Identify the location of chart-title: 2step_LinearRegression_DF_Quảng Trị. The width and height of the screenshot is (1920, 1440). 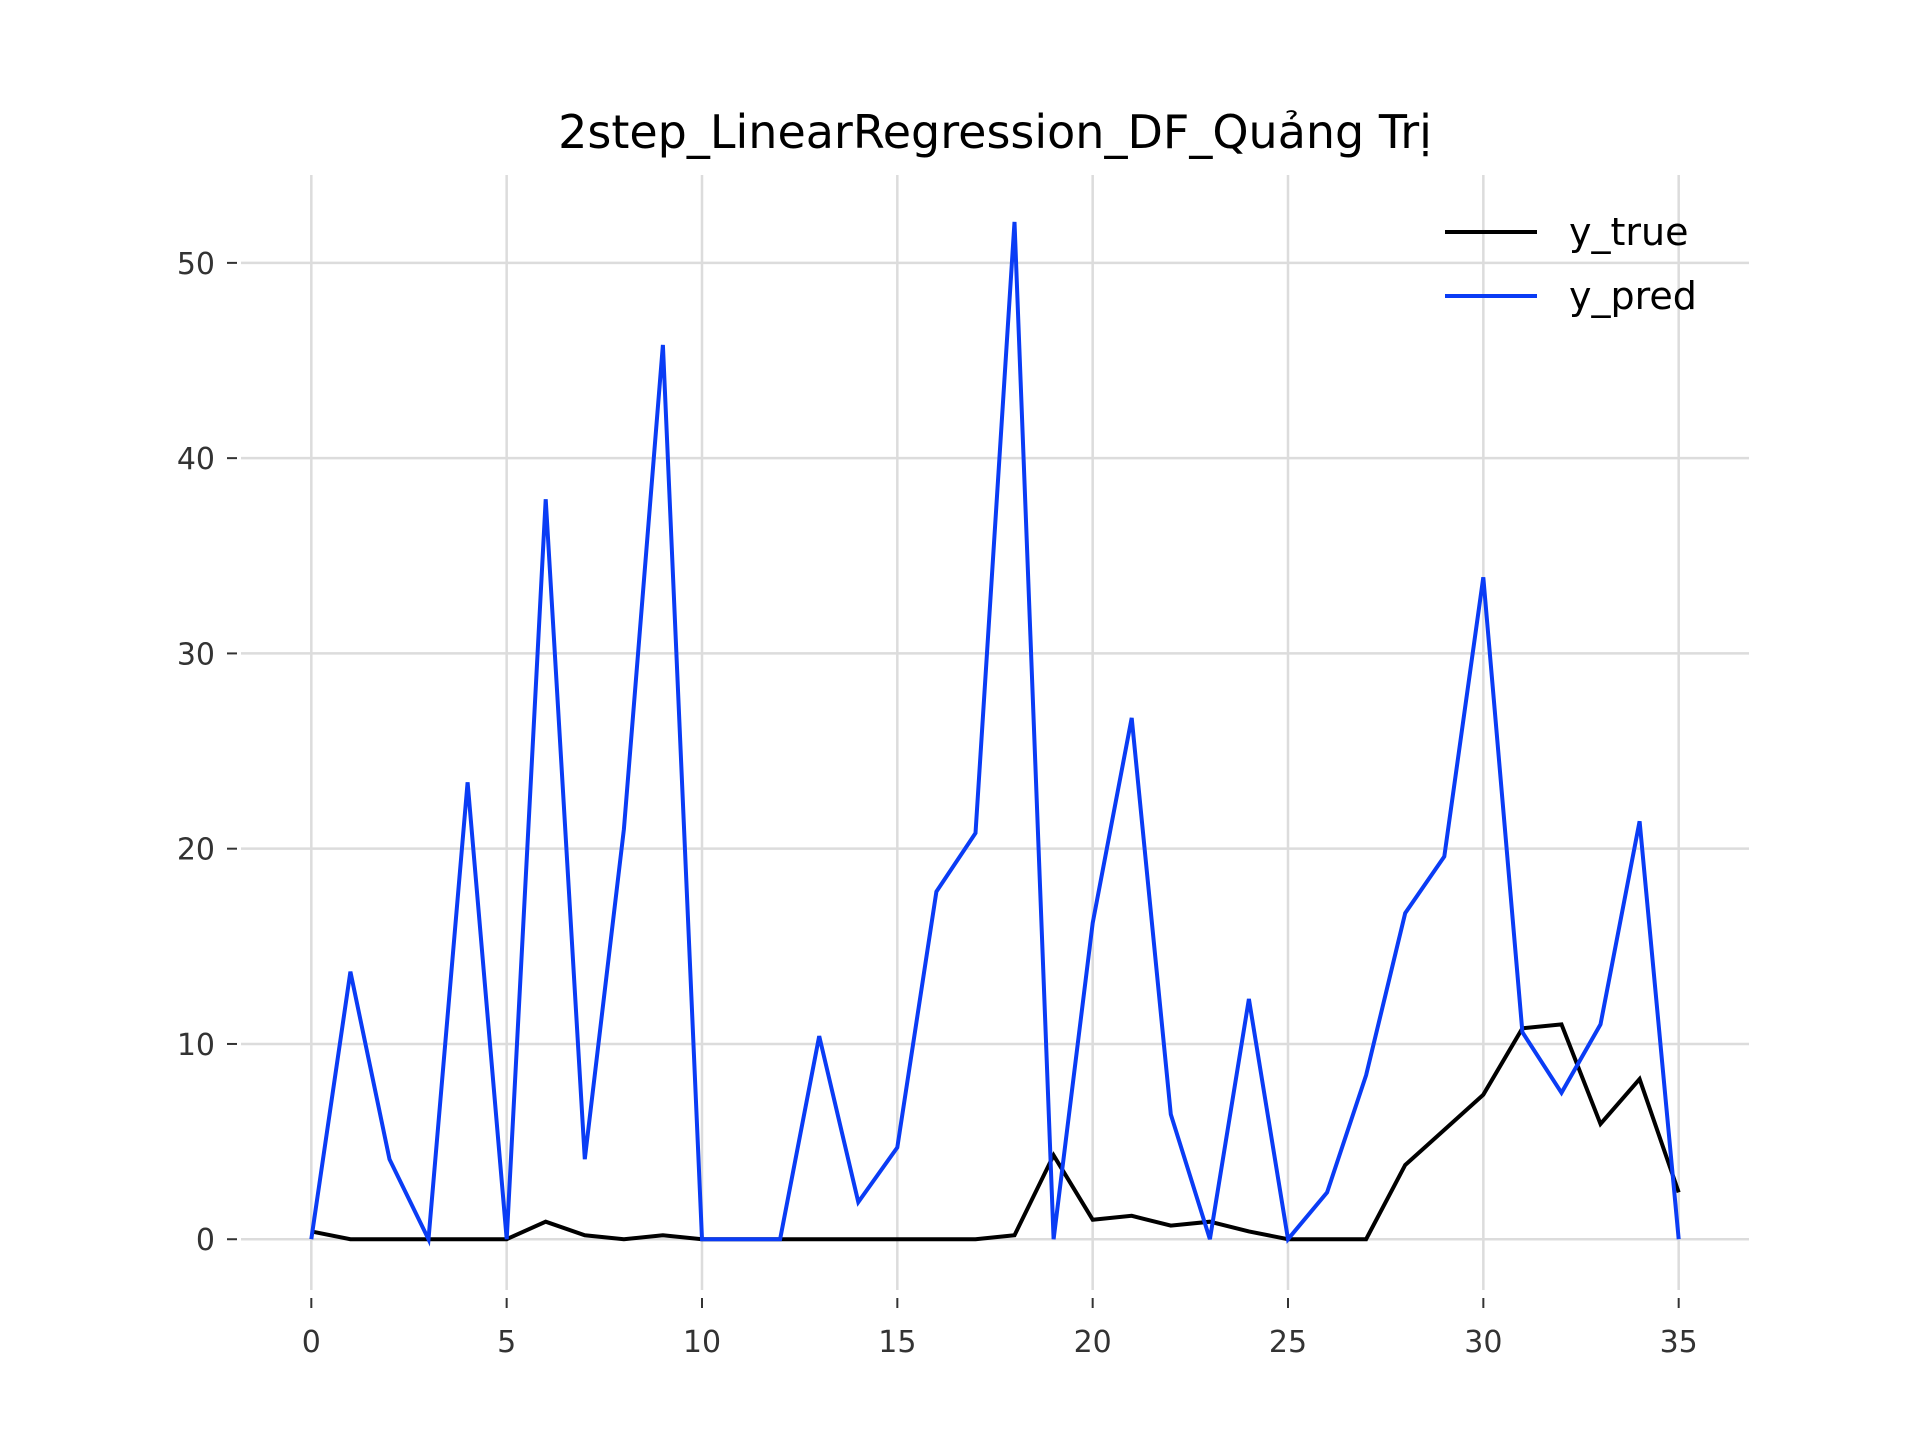
(995, 132).